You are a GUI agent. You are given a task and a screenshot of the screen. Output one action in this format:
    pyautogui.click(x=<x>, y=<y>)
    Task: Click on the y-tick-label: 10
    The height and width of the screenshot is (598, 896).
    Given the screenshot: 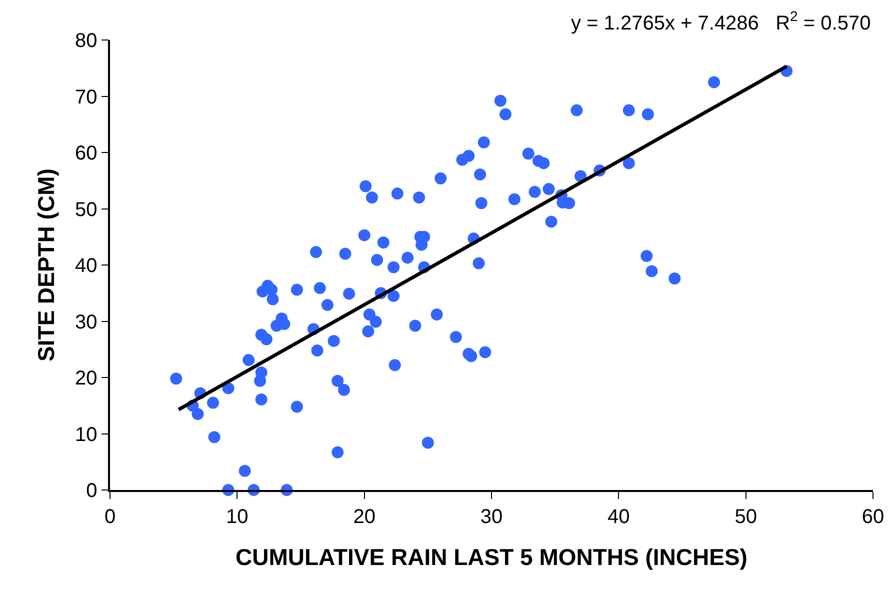 What is the action you would take?
    pyautogui.click(x=86, y=435)
    